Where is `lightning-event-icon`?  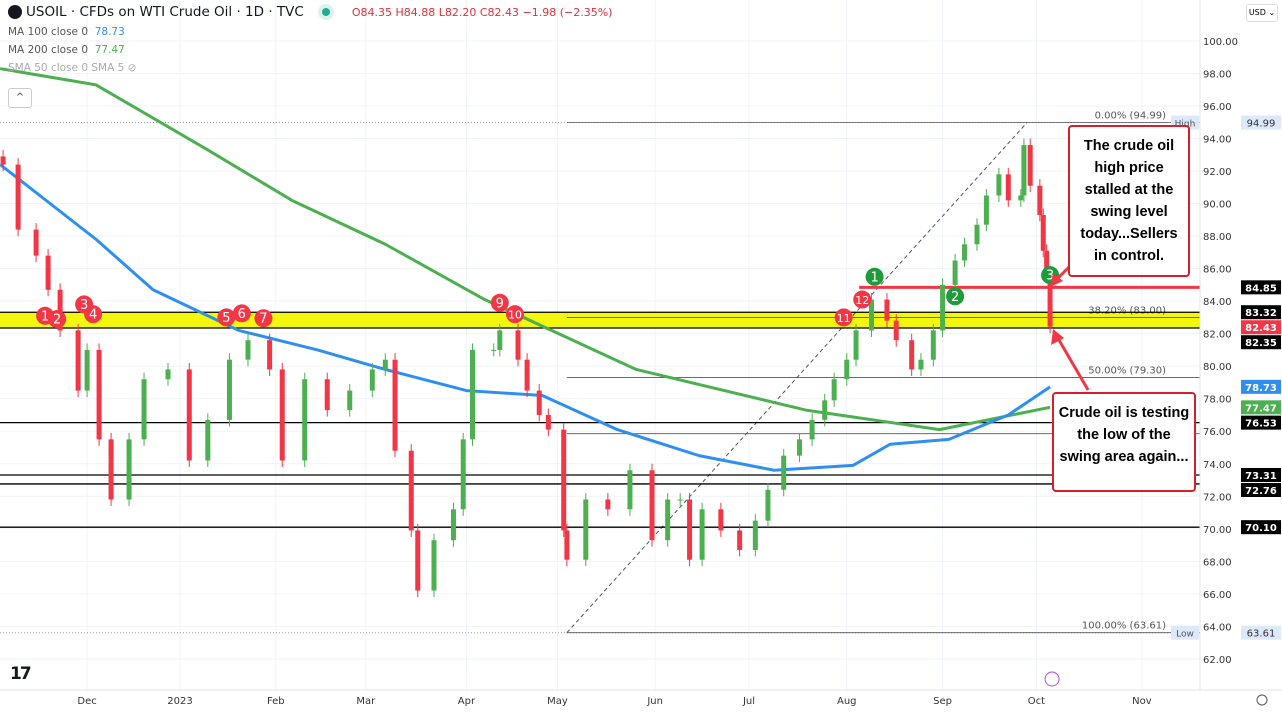
lightning-event-icon is located at coordinates (1052, 679).